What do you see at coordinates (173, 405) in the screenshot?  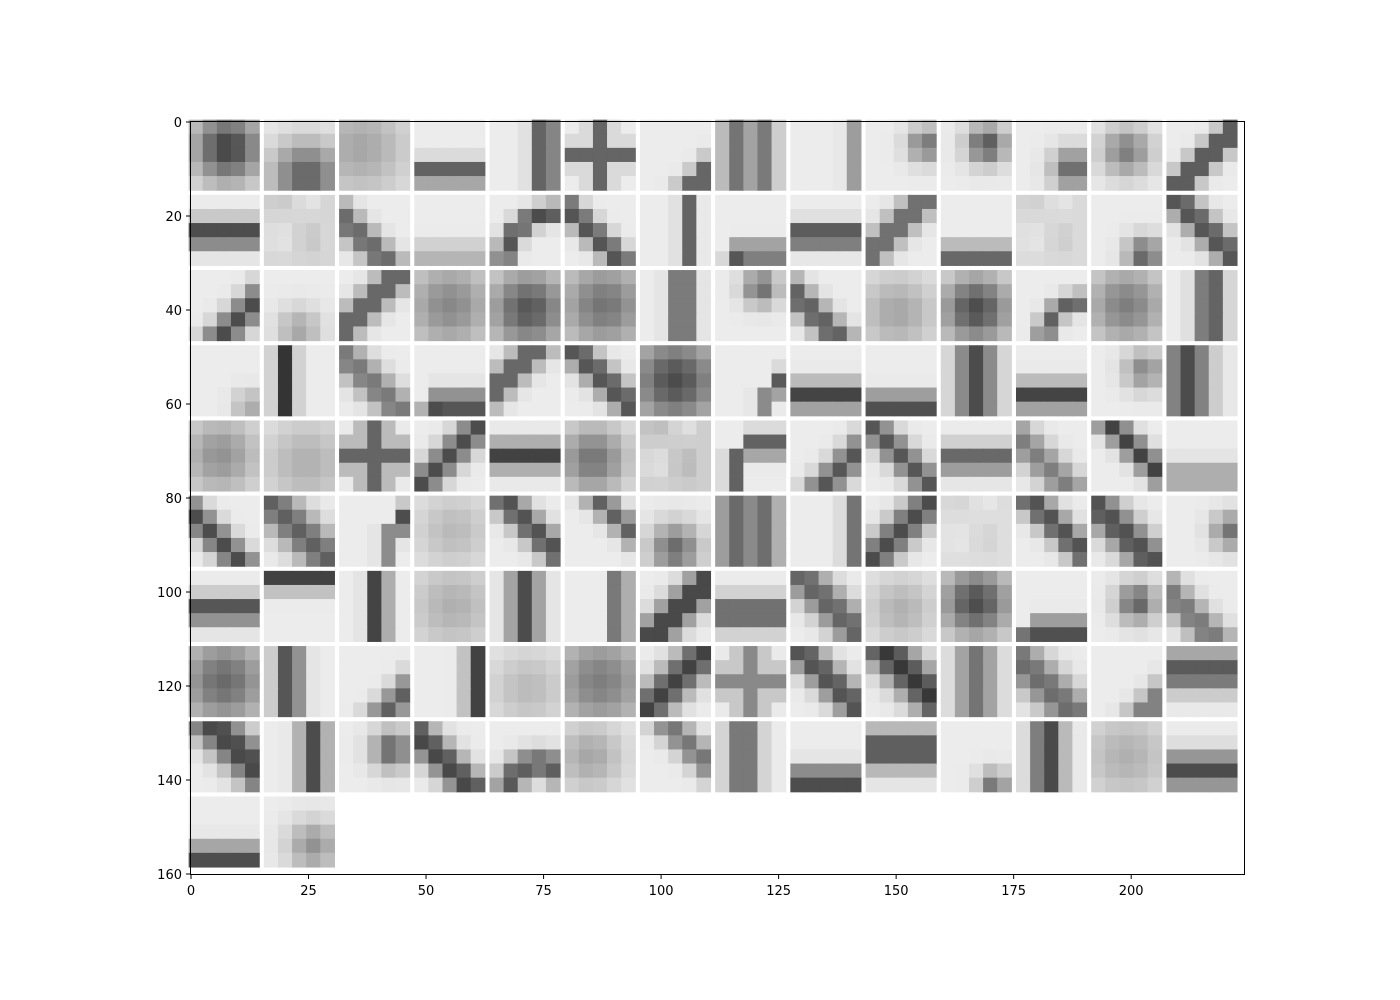 I see `y-tick-label: 60` at bounding box center [173, 405].